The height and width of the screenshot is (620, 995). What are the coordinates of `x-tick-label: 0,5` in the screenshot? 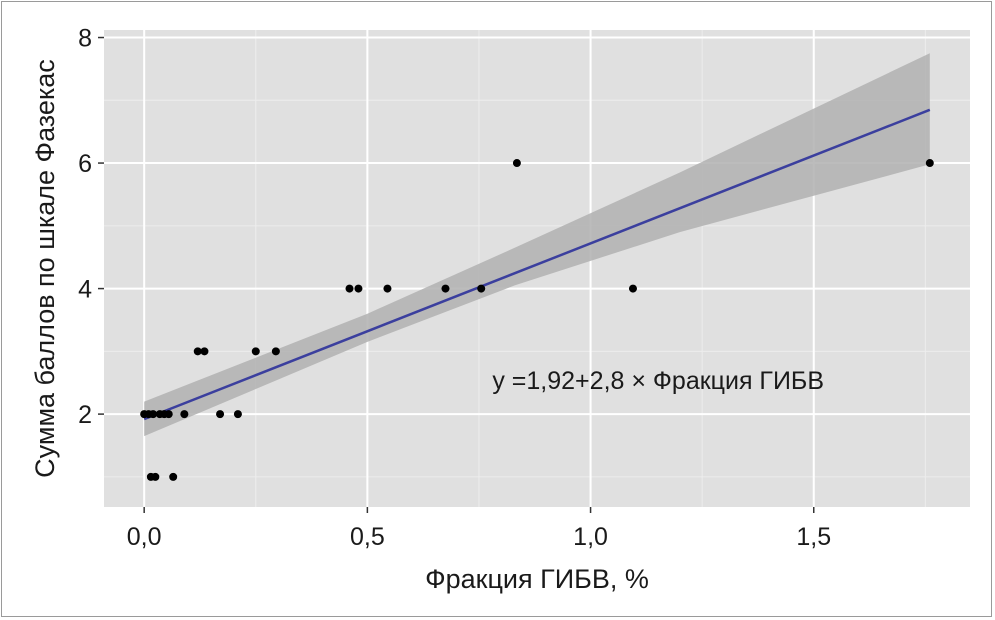 It's located at (367, 537).